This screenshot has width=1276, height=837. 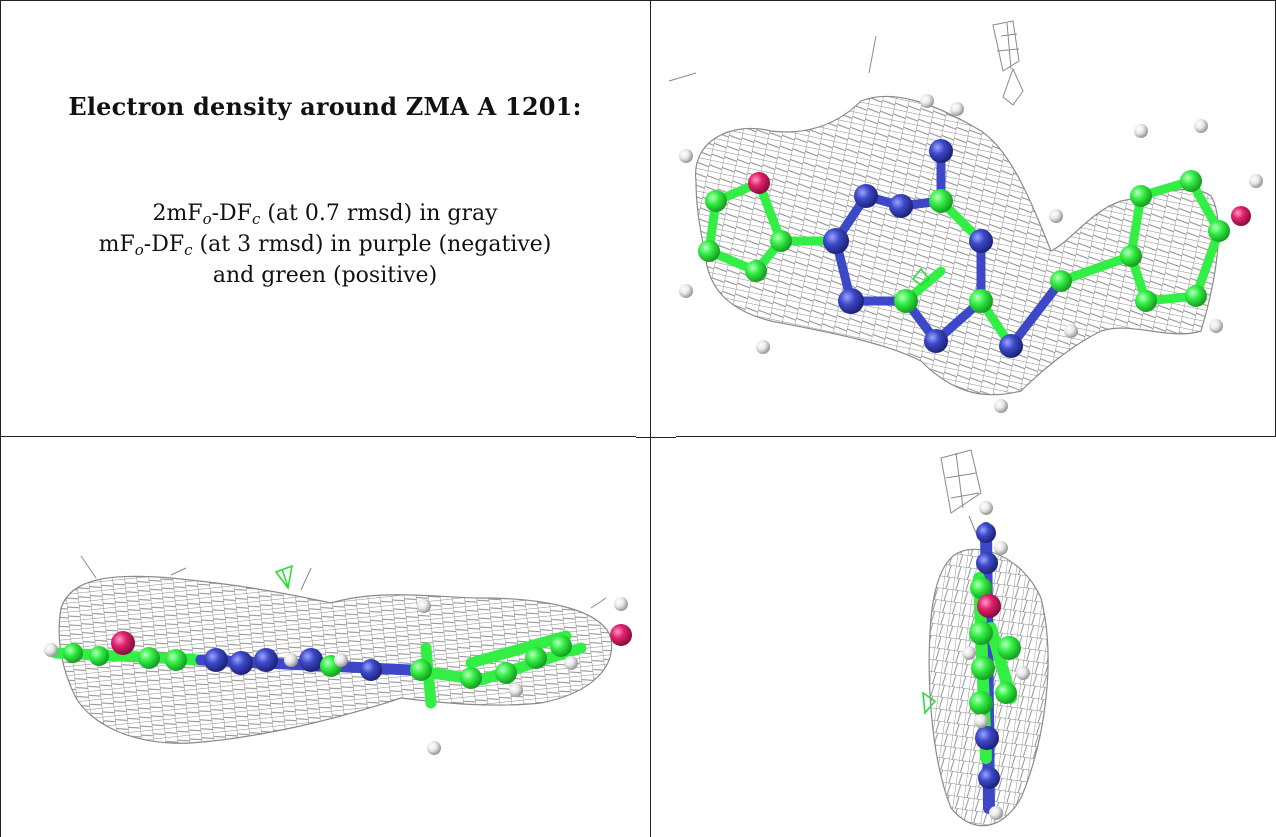 I want to click on caption-line-fo-dfc: mFo-DFc (at 3 rmsd) in purple (negative), so click(x=325, y=244).